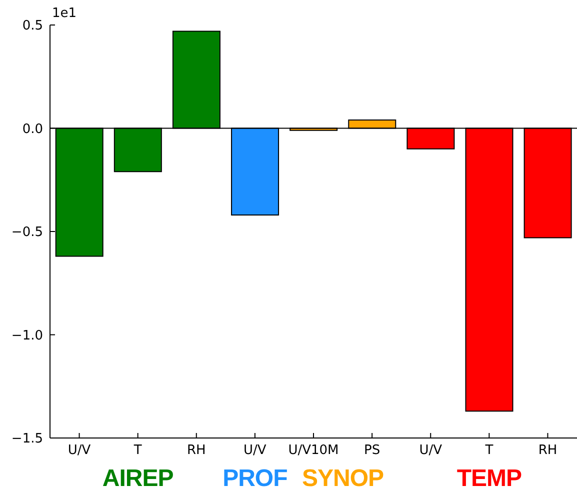  What do you see at coordinates (27, 232) in the screenshot?
I see `y-tick-label: −0.5` at bounding box center [27, 232].